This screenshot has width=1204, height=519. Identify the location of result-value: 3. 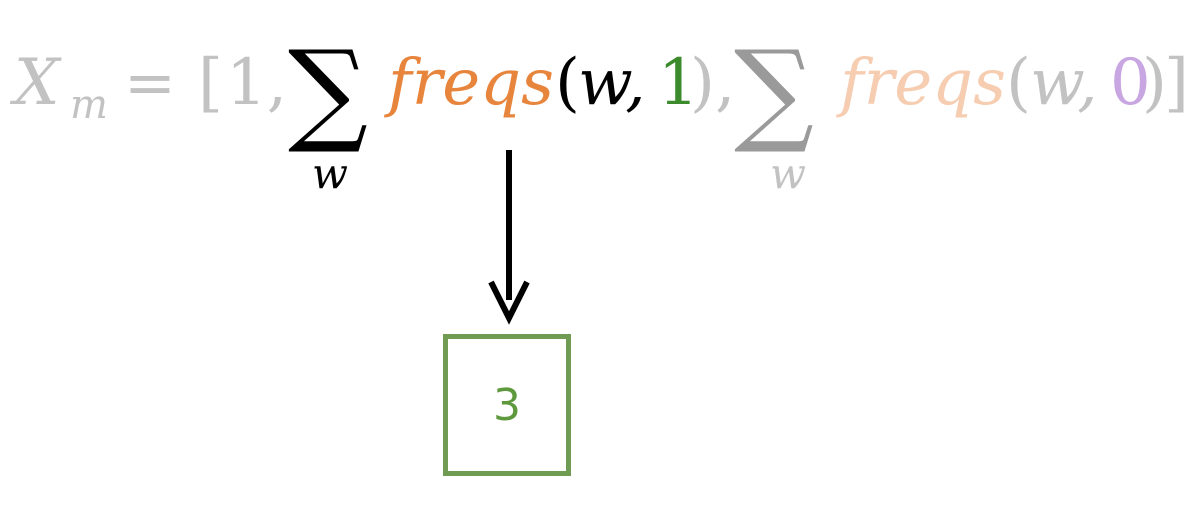
(507, 405).